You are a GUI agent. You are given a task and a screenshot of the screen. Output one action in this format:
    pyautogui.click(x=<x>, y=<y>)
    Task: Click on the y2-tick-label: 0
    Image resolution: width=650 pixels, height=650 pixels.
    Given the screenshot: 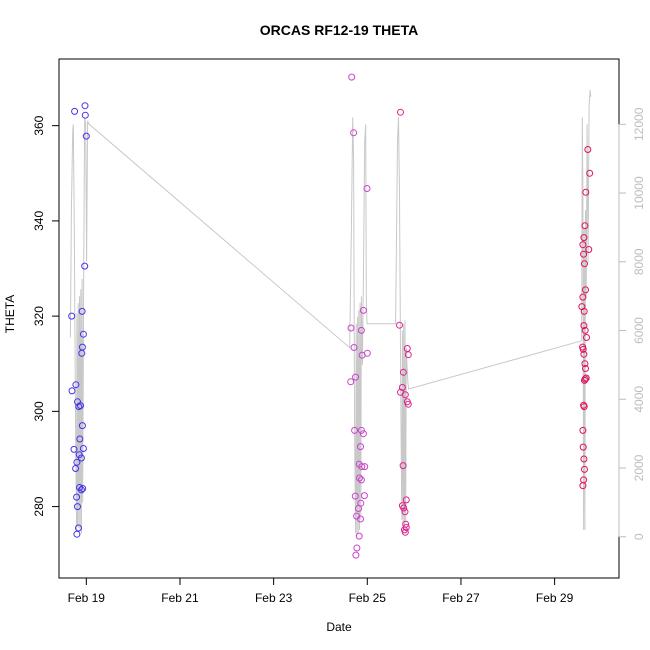 What is the action you would take?
    pyautogui.click(x=639, y=536)
    